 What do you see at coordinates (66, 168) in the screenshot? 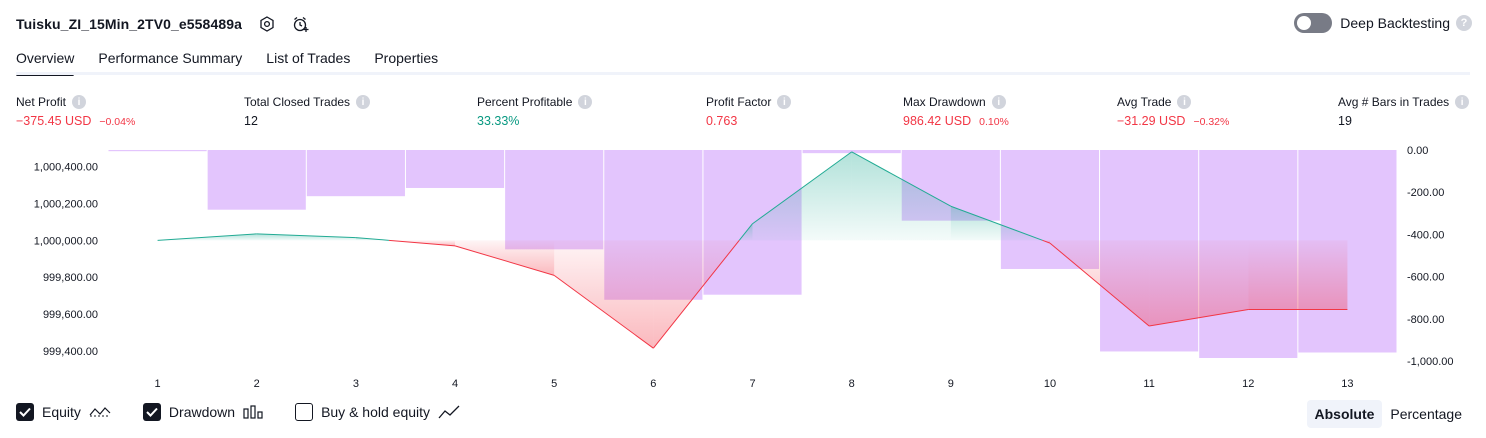
I see `left-axis-tick-label: 1,000,400.00` at bounding box center [66, 168].